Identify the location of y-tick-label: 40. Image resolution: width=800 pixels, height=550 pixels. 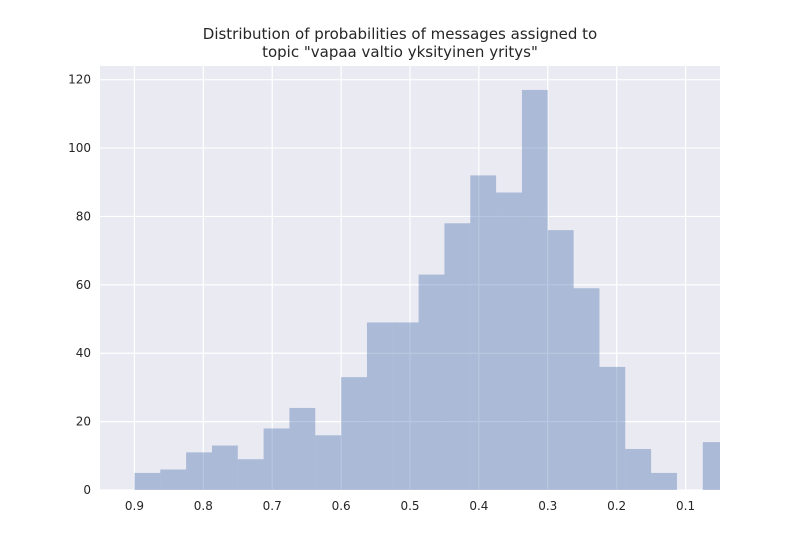
(83, 353).